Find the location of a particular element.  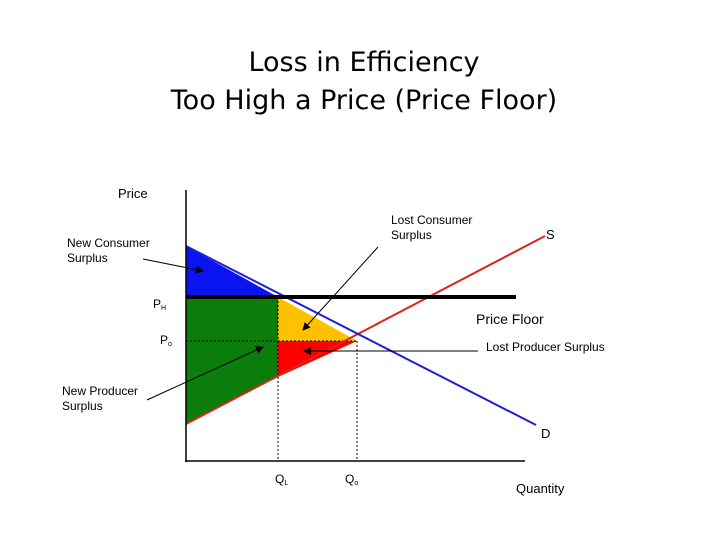

demand-label: D is located at coordinates (546, 433).